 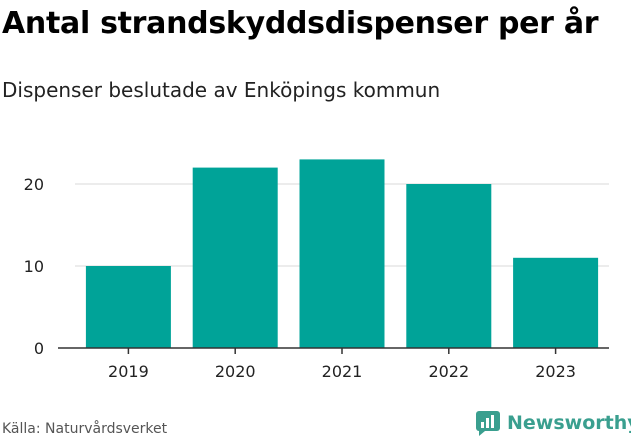 What do you see at coordinates (34, 184) in the screenshot?
I see `y-tick-label: 20` at bounding box center [34, 184].